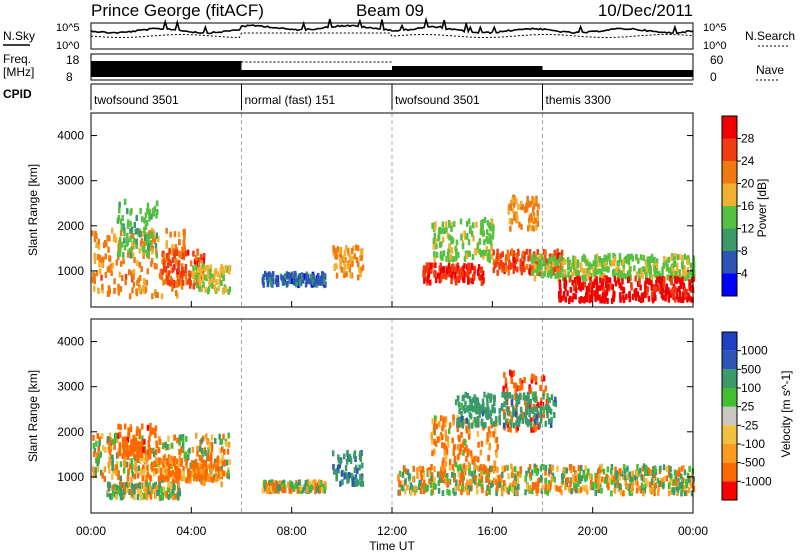  Describe the element at coordinates (33, 210) in the screenshot. I see `power-y-axis-label: Slant Range [km]` at that location.